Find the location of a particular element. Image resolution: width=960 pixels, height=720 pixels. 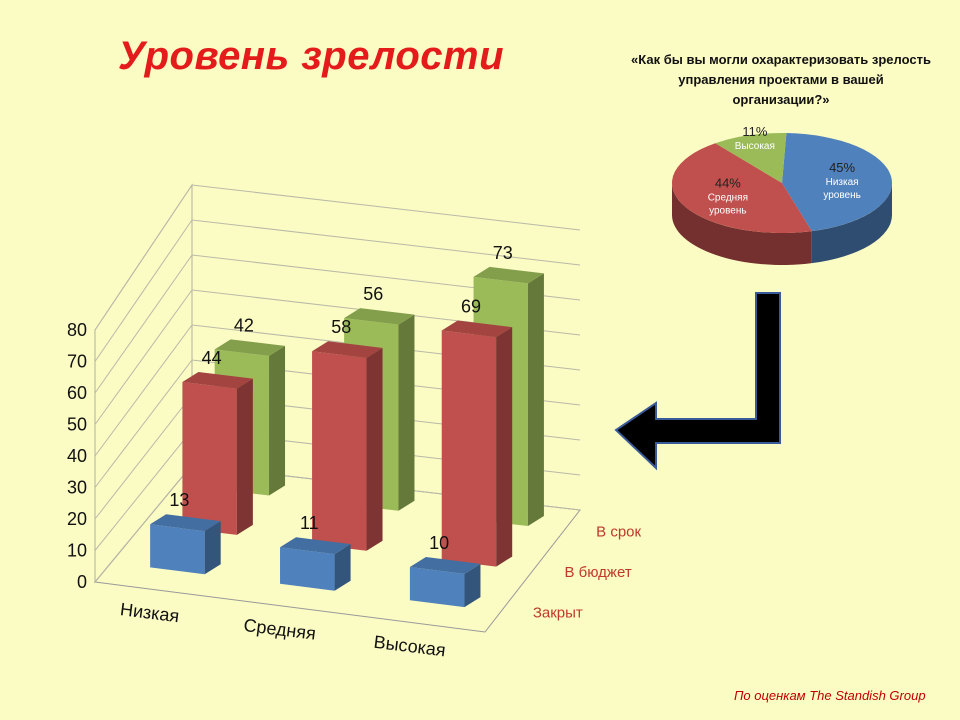

series-labels: Закрыт В бюджет В срок is located at coordinates (587, 572).